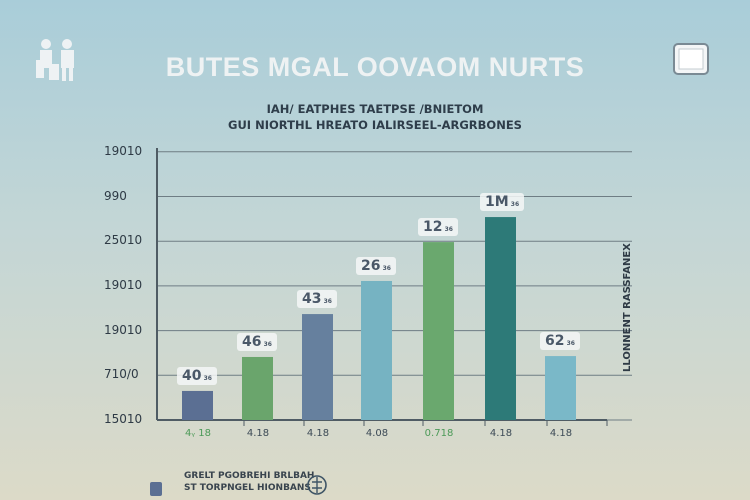  I want to click on y-tick-label: 990, so click(115, 195).